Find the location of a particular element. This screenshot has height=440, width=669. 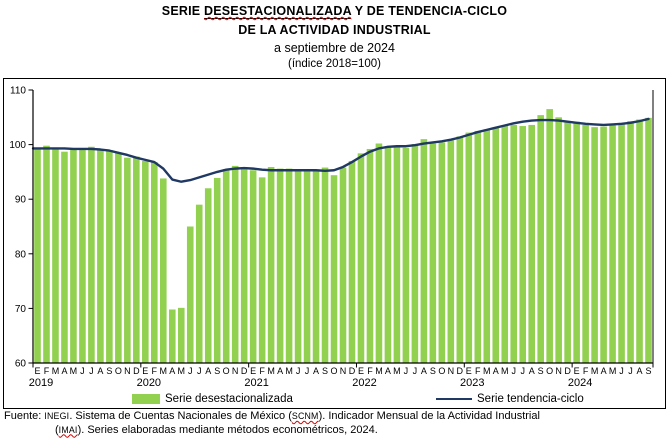

y-tick-label: 70 is located at coordinates (21, 309).